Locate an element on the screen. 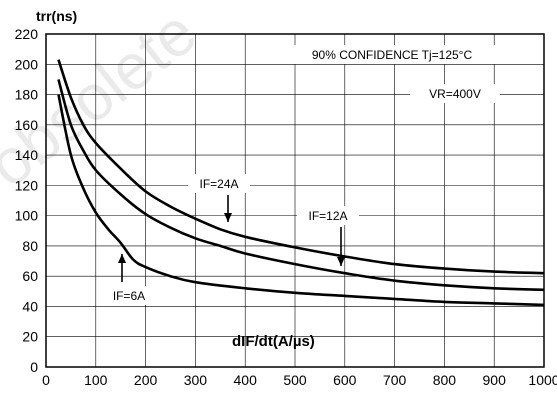 The width and height of the screenshot is (557, 394). y-tick-label: 60 is located at coordinates (30, 276).